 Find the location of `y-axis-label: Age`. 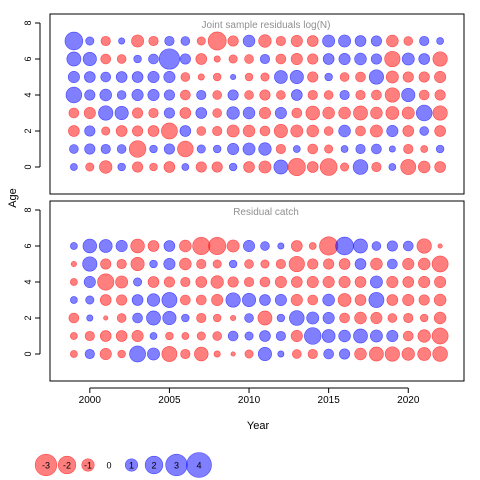

y-axis-label: Age is located at coordinates (13, 198).